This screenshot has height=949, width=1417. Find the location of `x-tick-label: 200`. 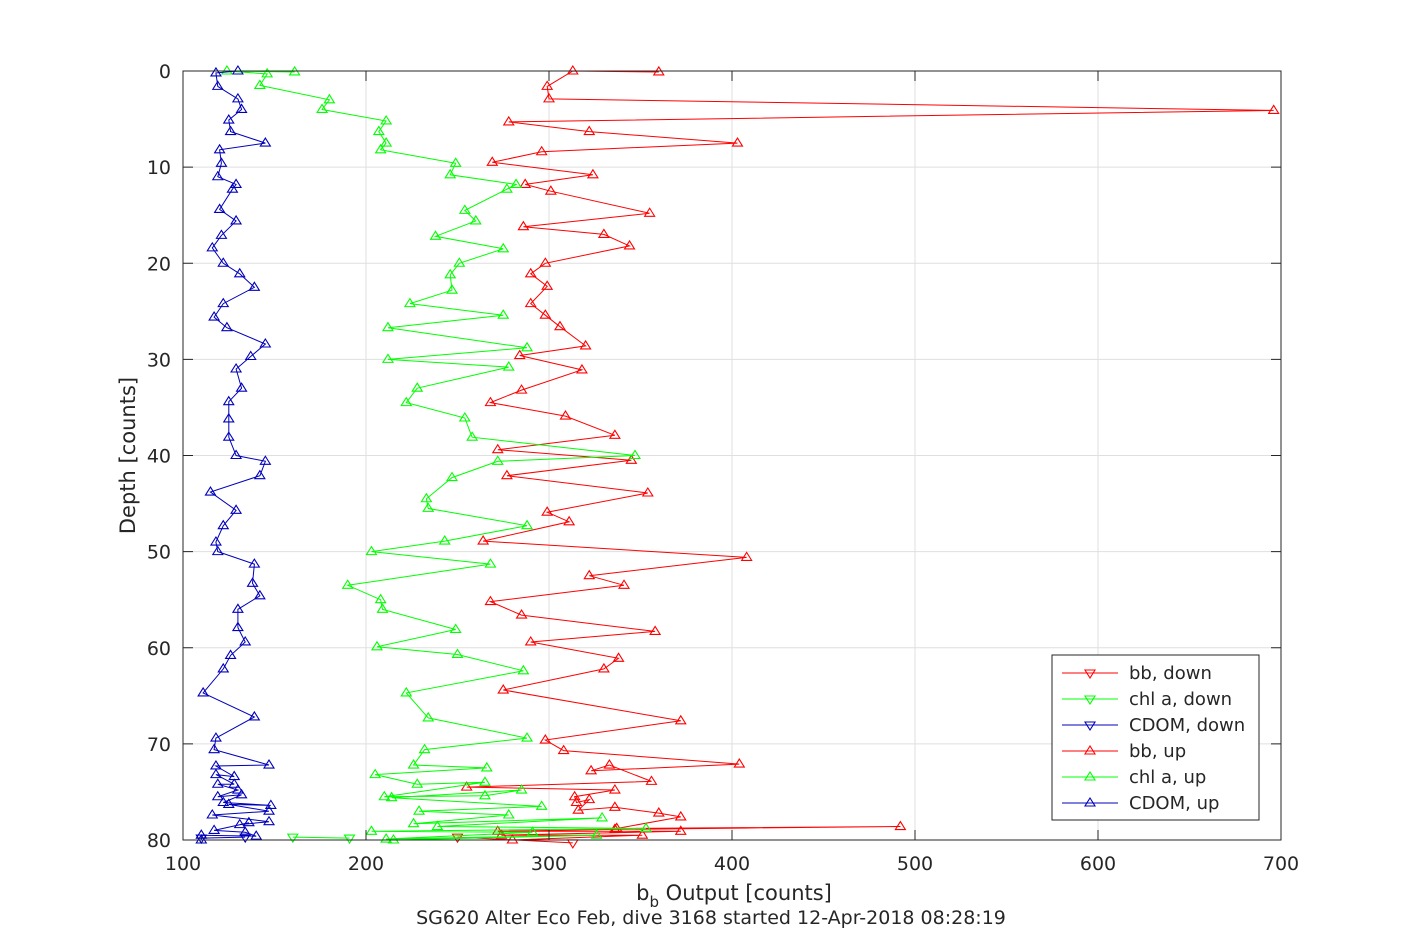

x-tick-label: 200 is located at coordinates (366, 864).